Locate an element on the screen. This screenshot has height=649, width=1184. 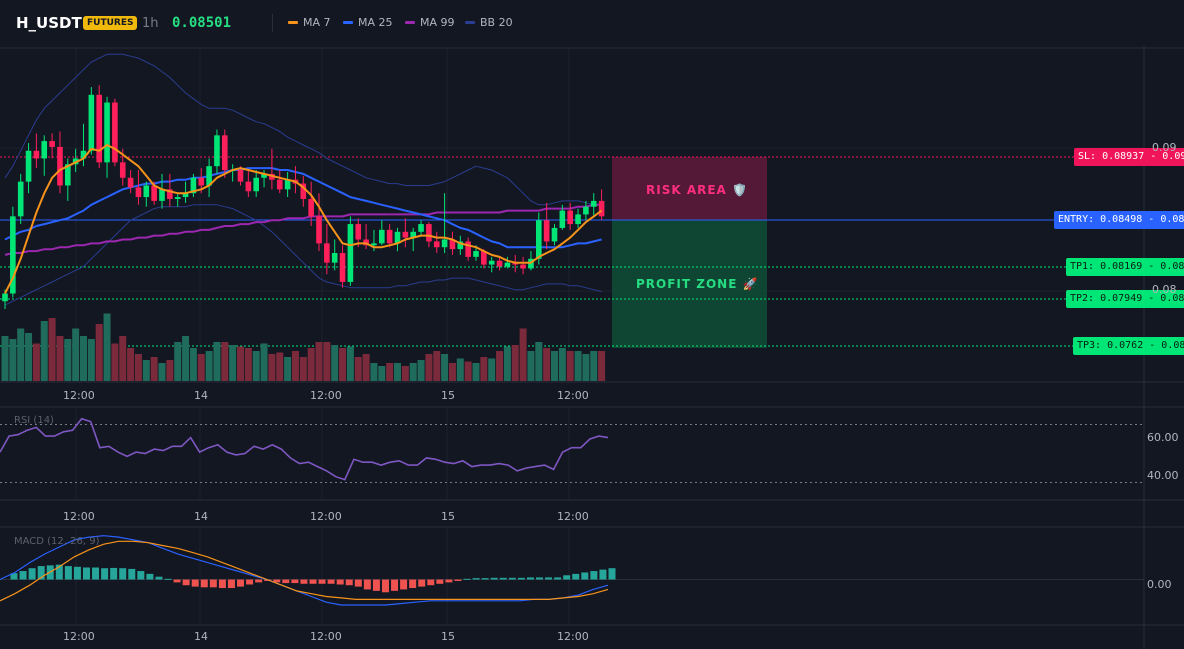
tp2-price-label: TP2: 0.07949 - 0.08 is located at coordinates (1125, 299).